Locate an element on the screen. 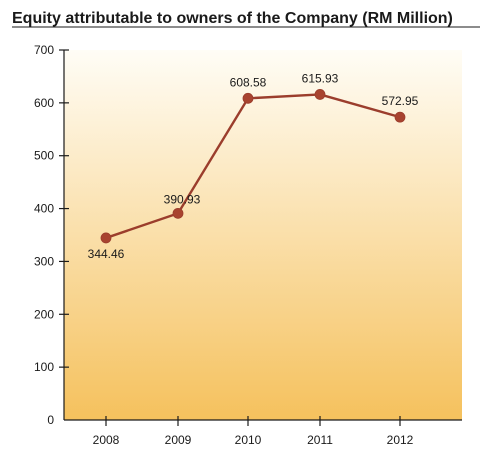 This screenshot has height=462, width=494. y-tick-label: 100 is located at coordinates (44, 367).